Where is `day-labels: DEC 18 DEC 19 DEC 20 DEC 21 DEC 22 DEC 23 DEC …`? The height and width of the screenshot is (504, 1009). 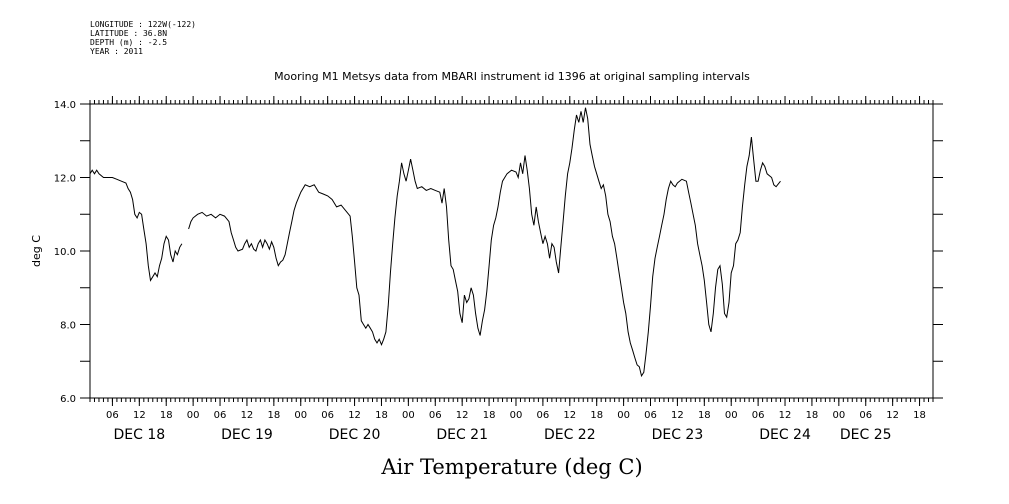 day-labels: DEC 18 DEC 19 DEC 20 DEC 21 DEC 22 DEC 23 DEC … is located at coordinates (502, 435).